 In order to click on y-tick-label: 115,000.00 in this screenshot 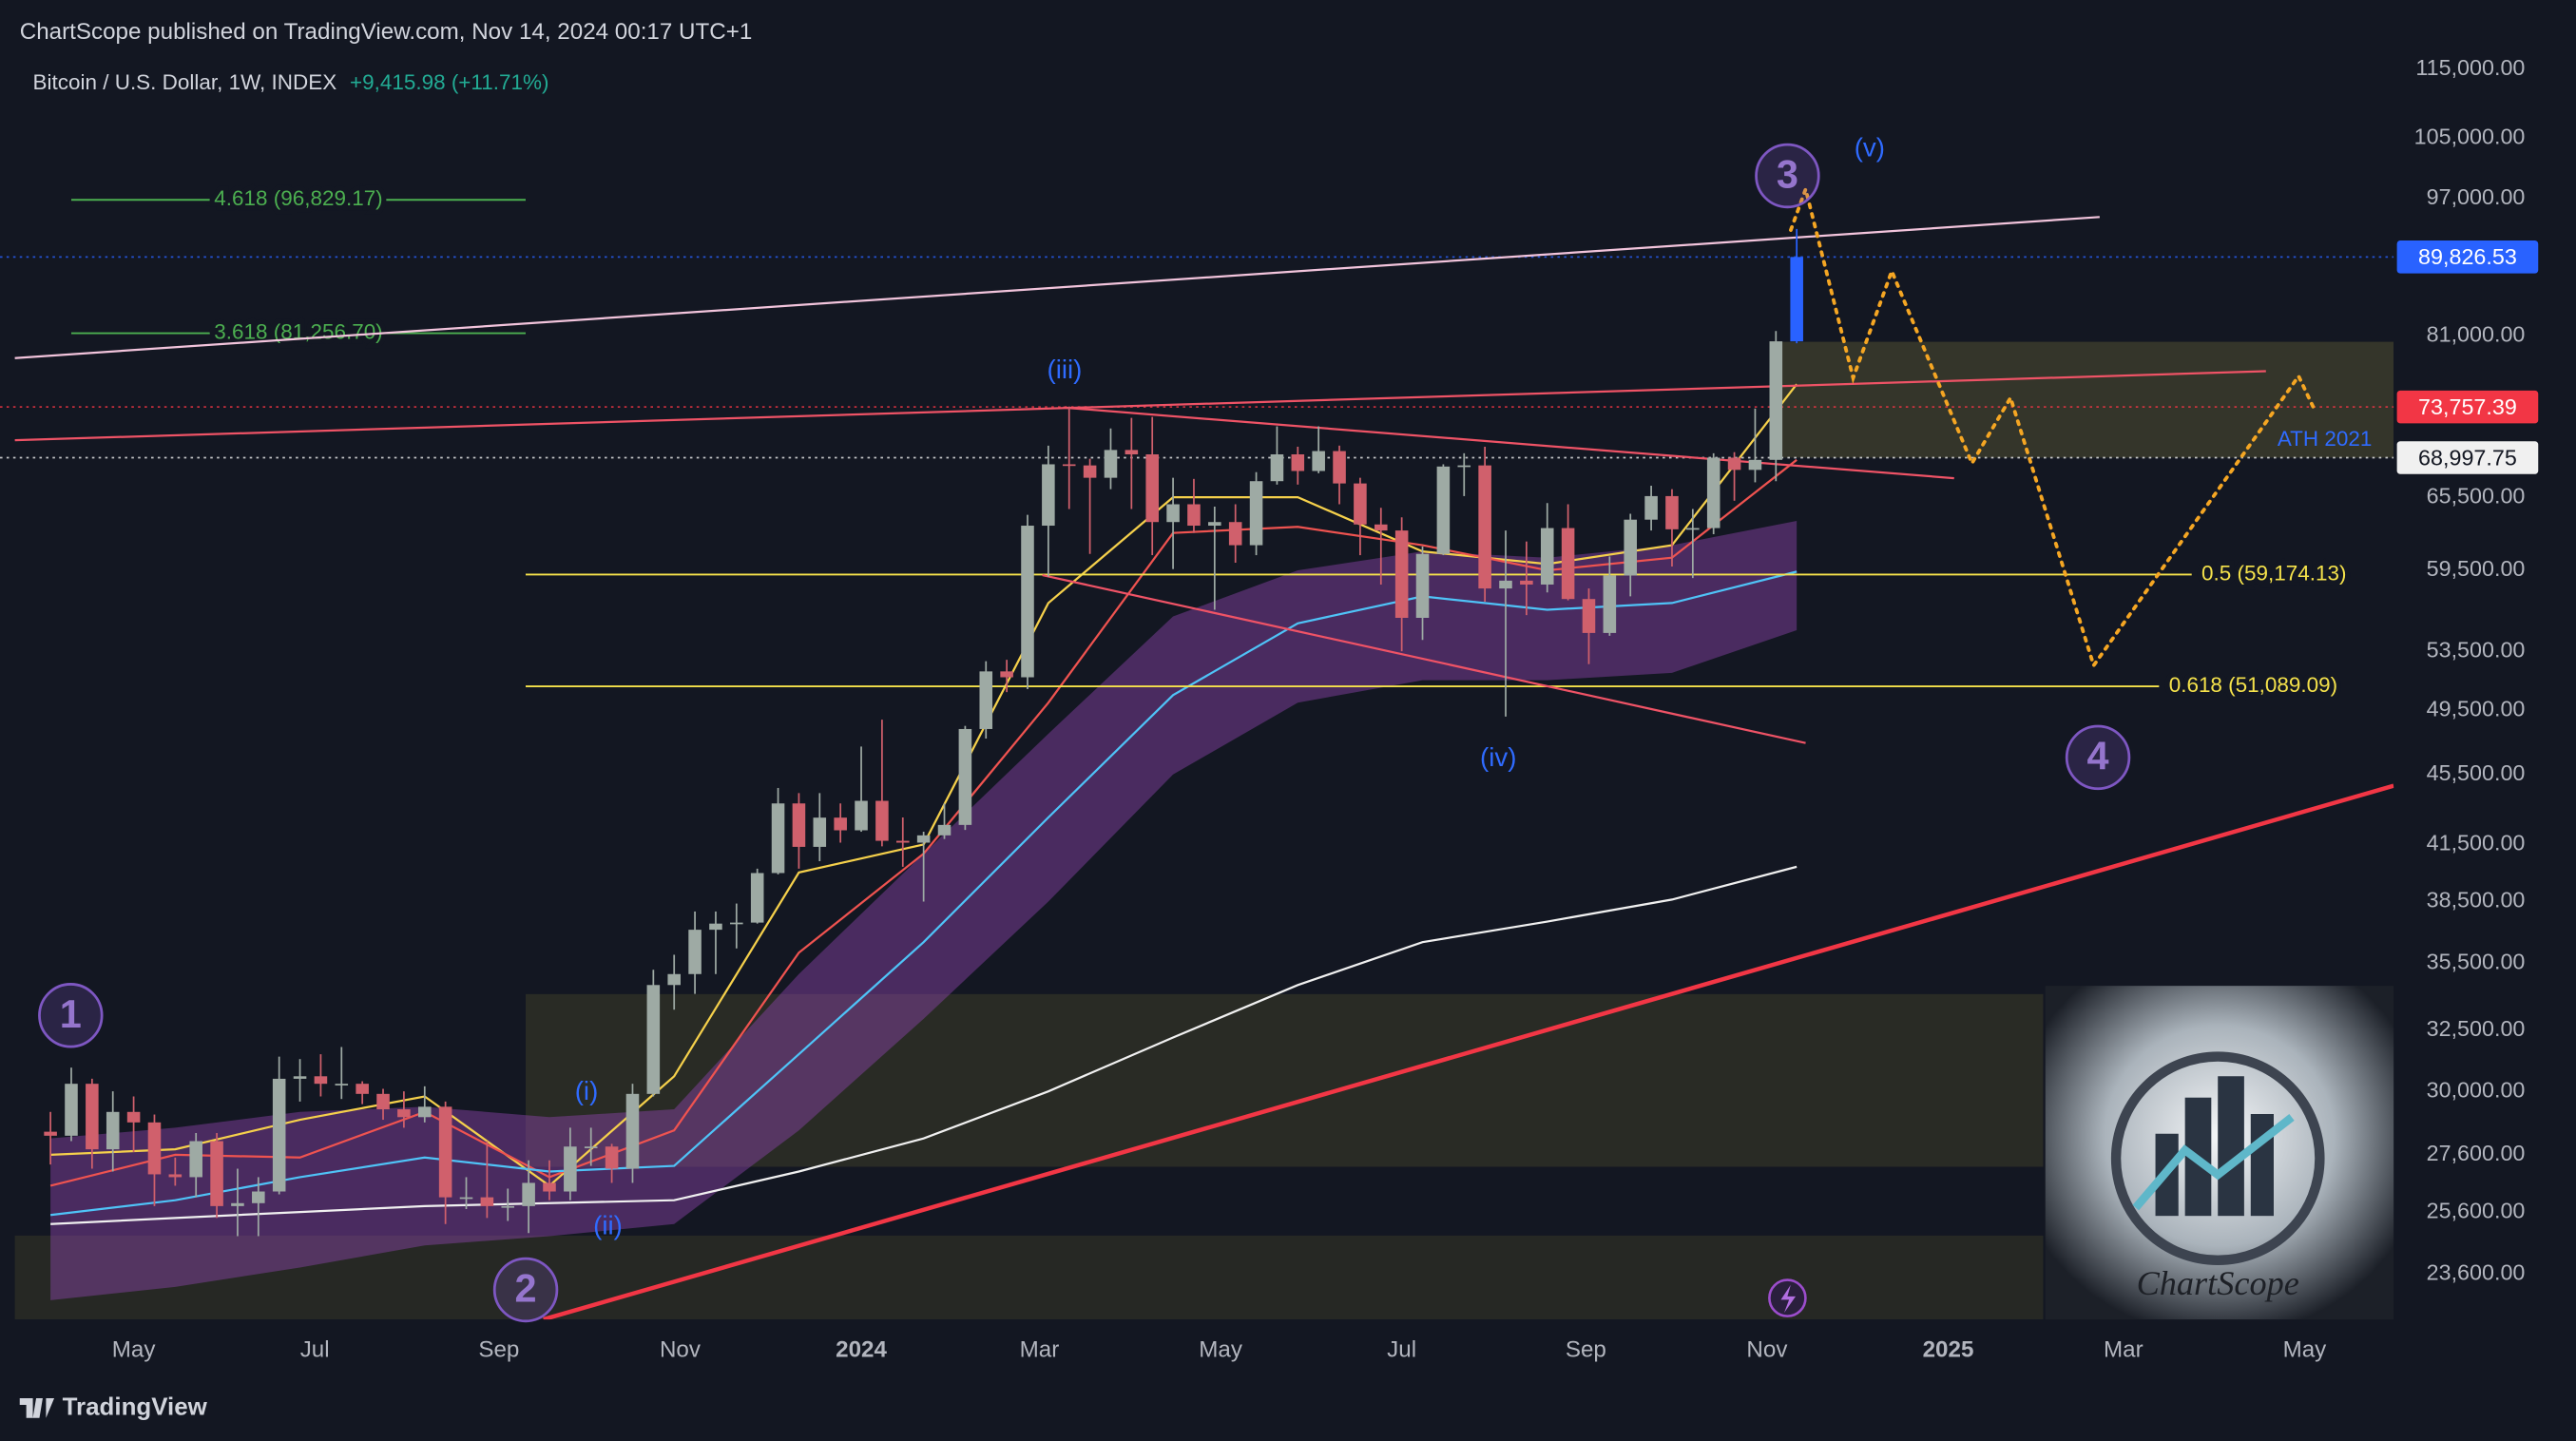, I will do `click(2470, 67)`.